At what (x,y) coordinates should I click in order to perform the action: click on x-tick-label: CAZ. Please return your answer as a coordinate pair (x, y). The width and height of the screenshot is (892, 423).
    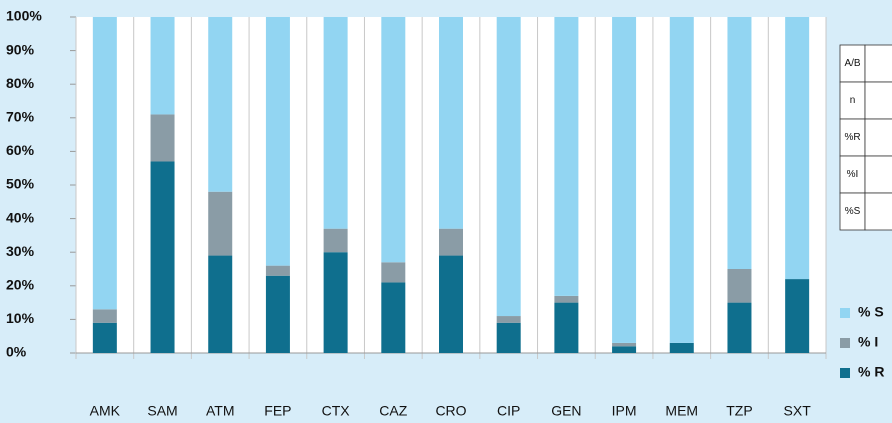
    Looking at the image, I should click on (393, 411).